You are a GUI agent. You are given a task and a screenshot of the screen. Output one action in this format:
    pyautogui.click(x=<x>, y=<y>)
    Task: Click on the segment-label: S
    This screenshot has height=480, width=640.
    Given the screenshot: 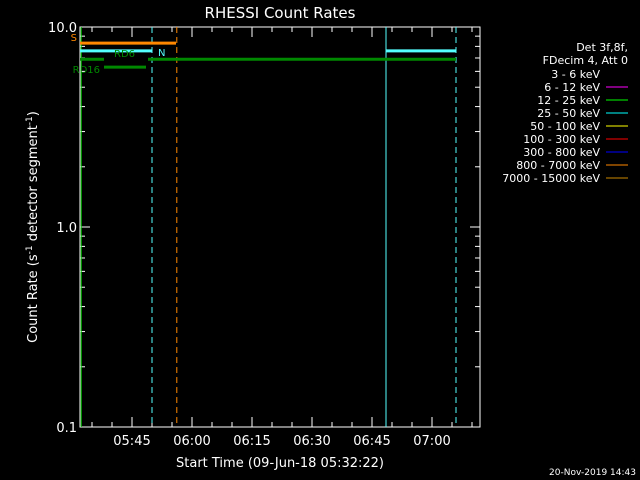 What is the action you would take?
    pyautogui.click(x=74, y=38)
    